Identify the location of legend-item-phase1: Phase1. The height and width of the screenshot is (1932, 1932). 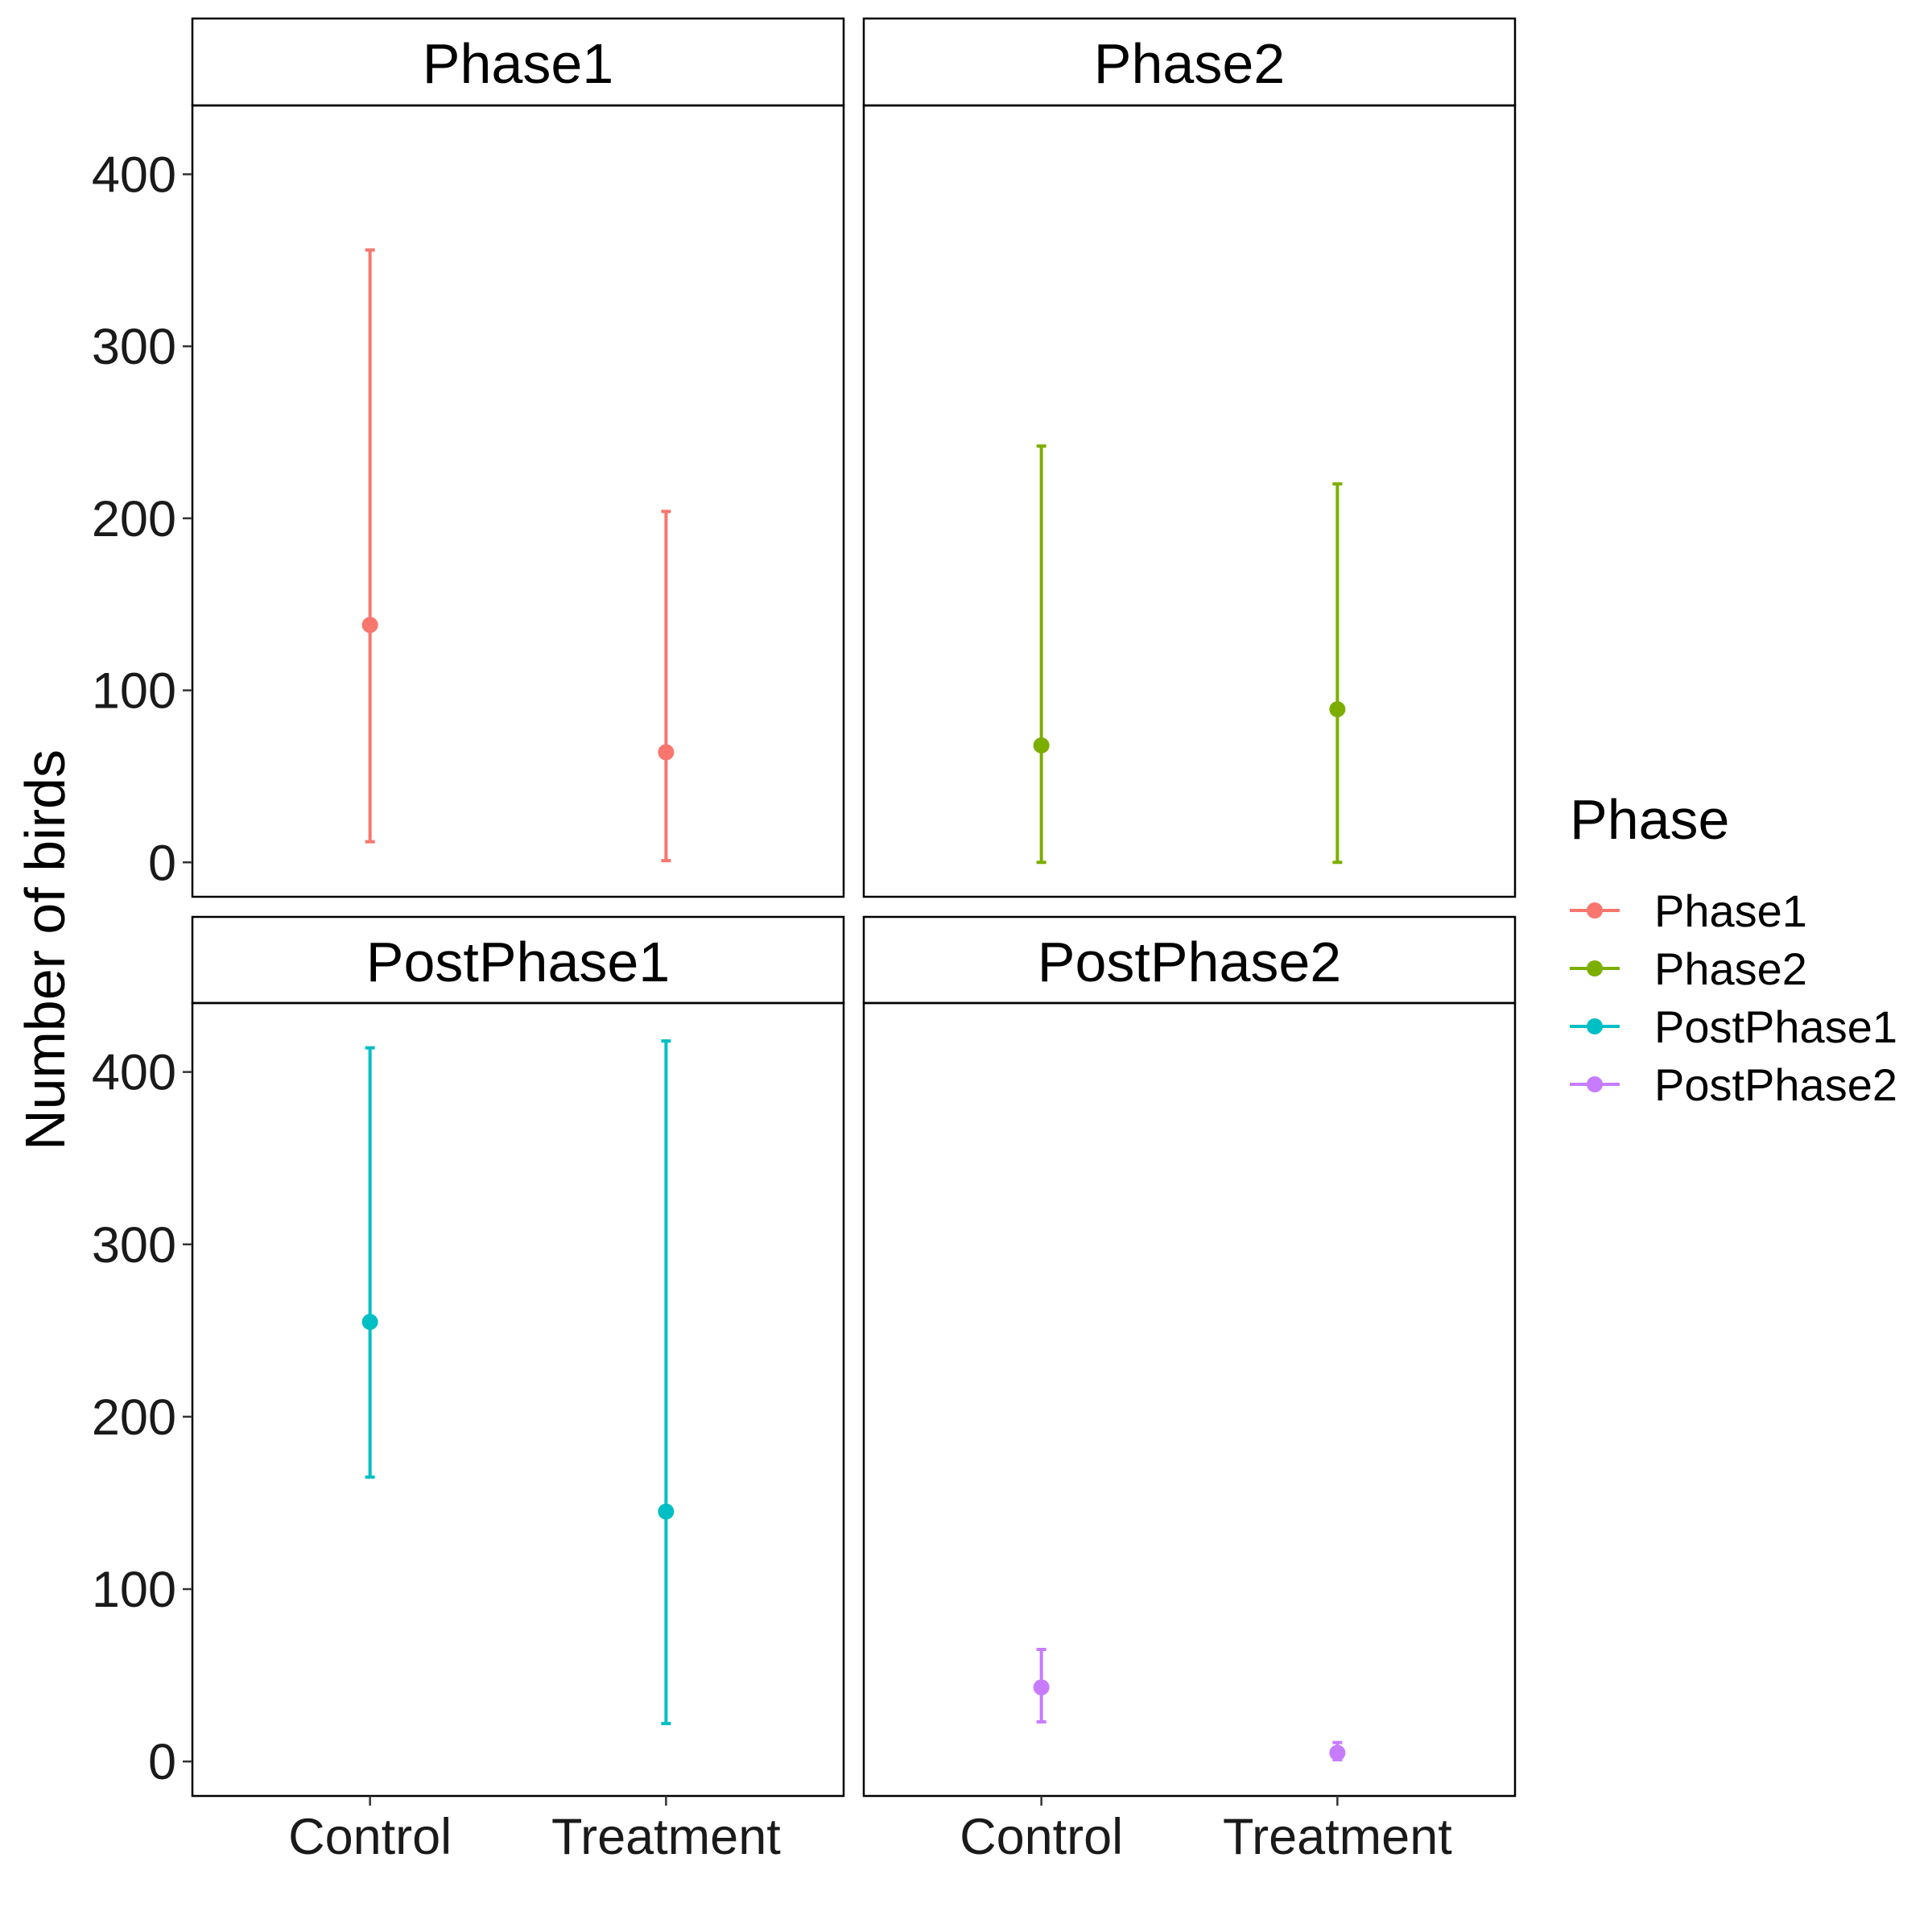
(1688, 911).